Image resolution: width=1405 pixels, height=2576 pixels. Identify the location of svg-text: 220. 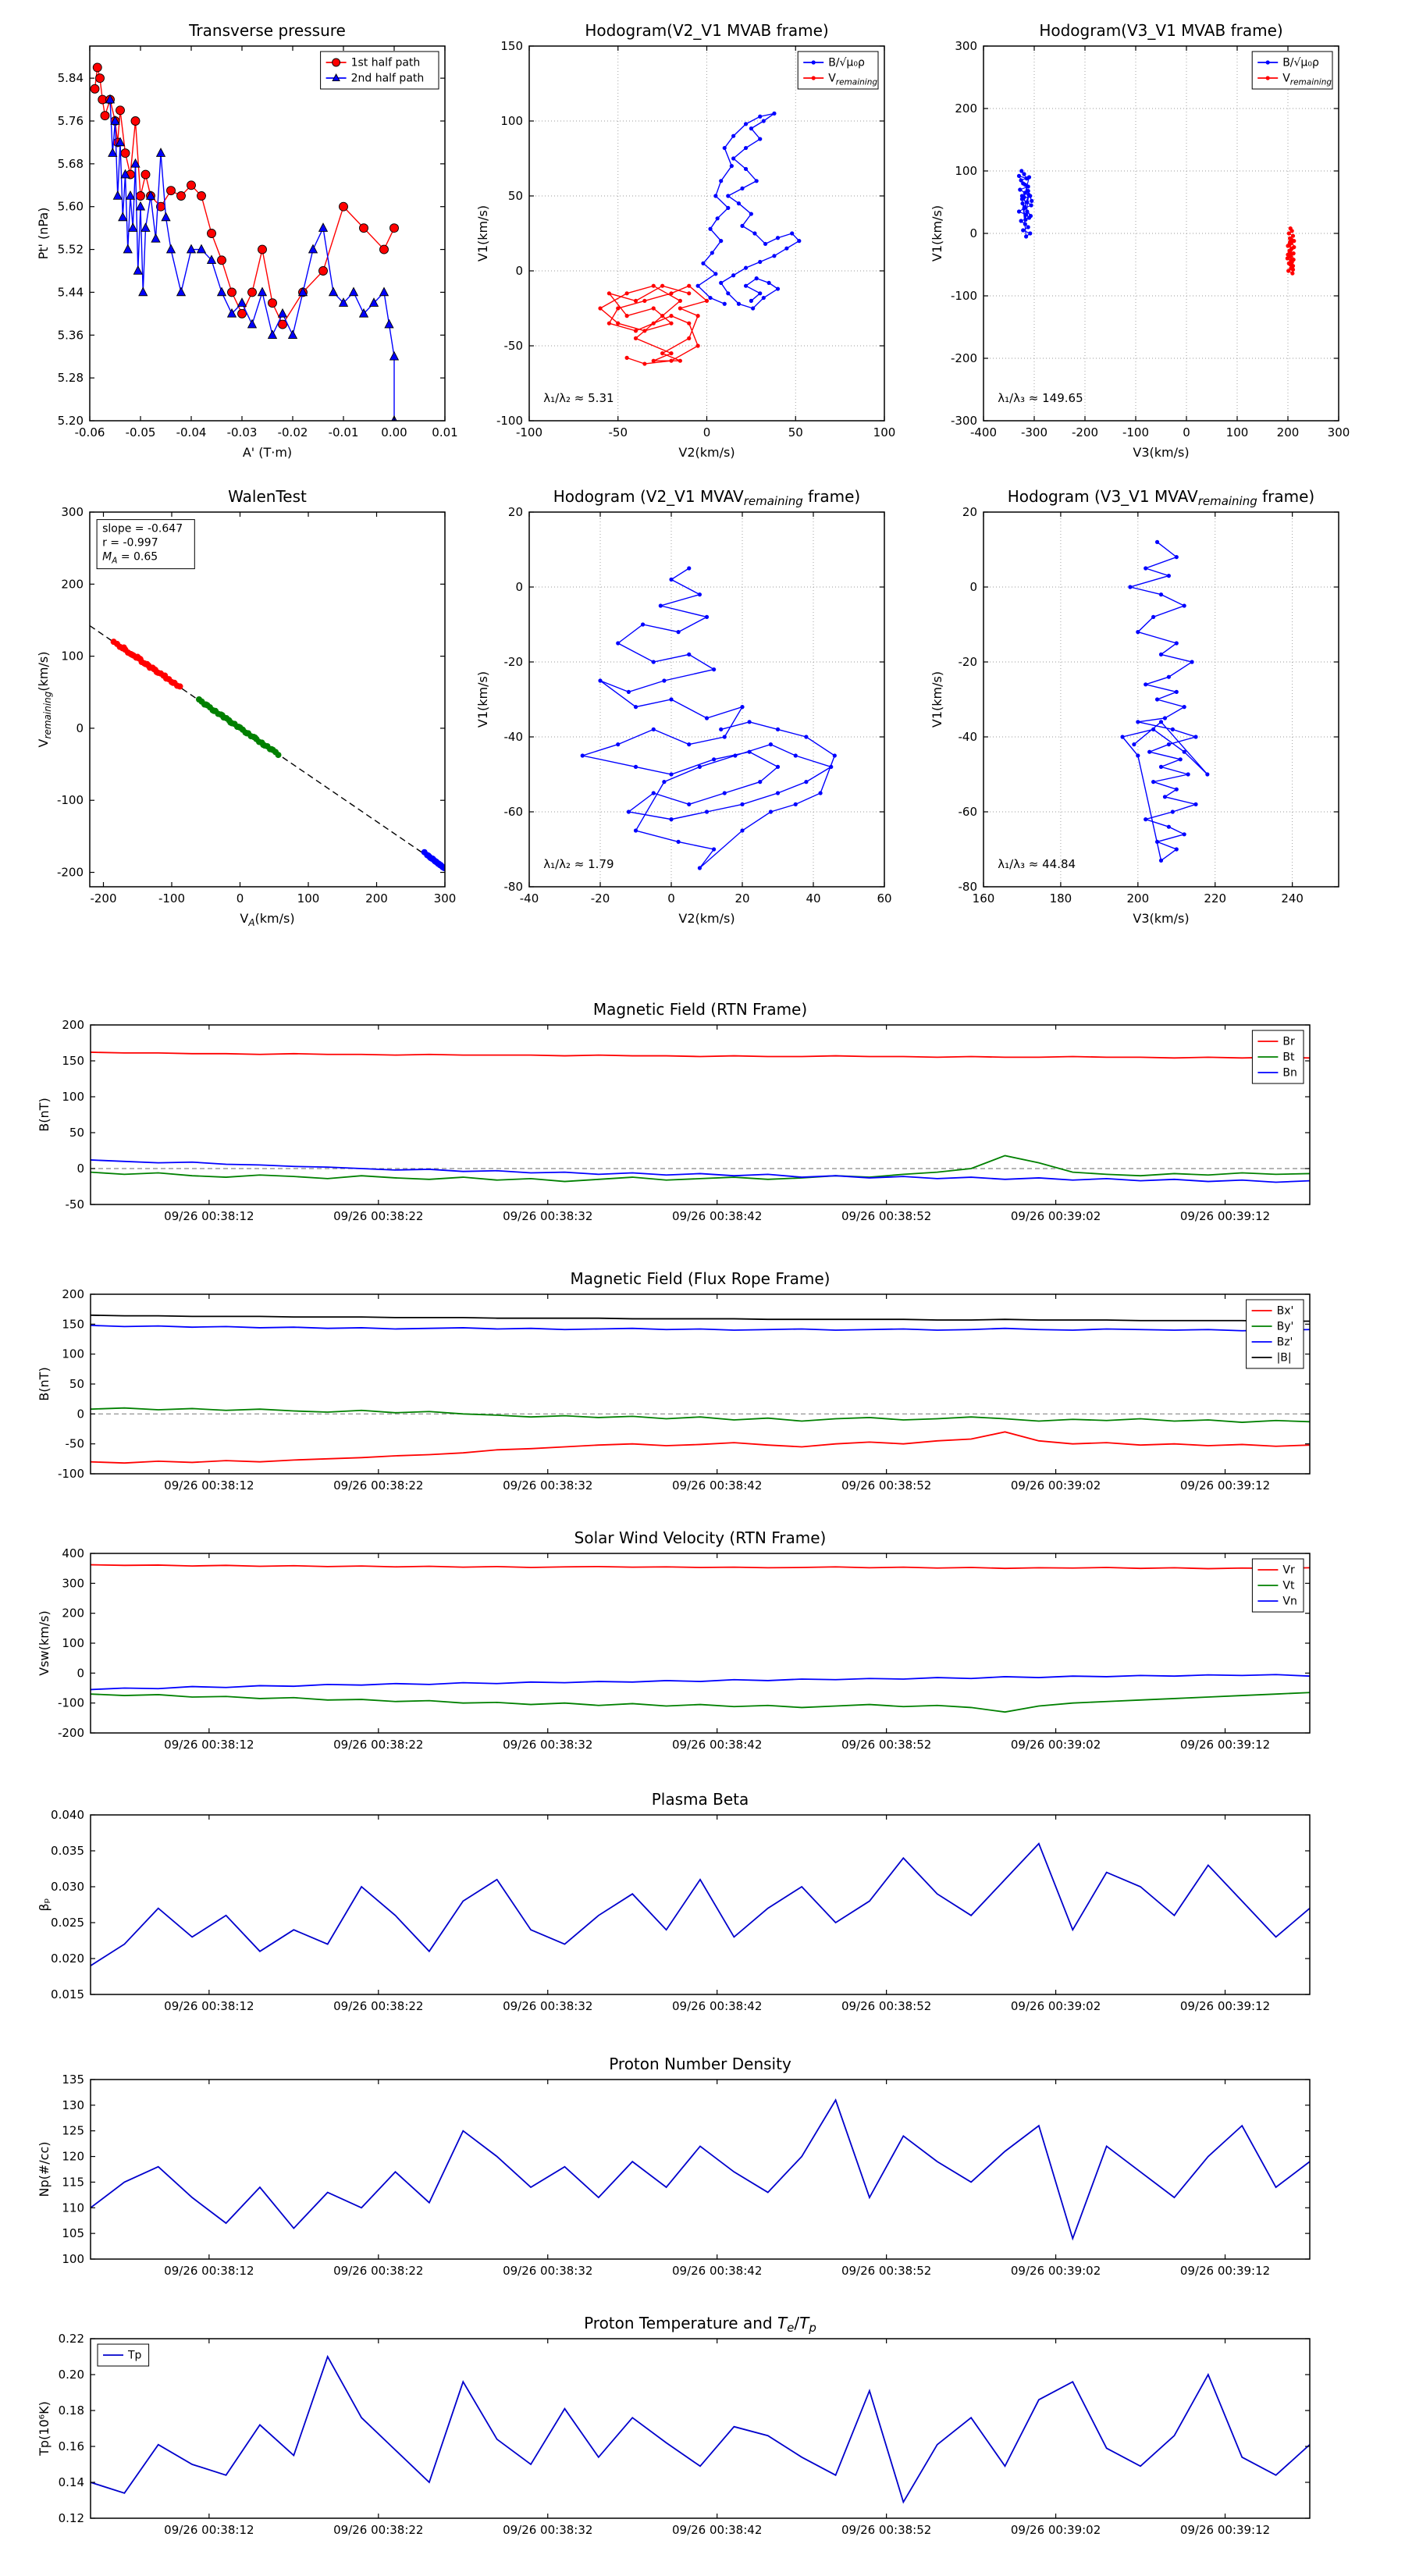
(1215, 899).